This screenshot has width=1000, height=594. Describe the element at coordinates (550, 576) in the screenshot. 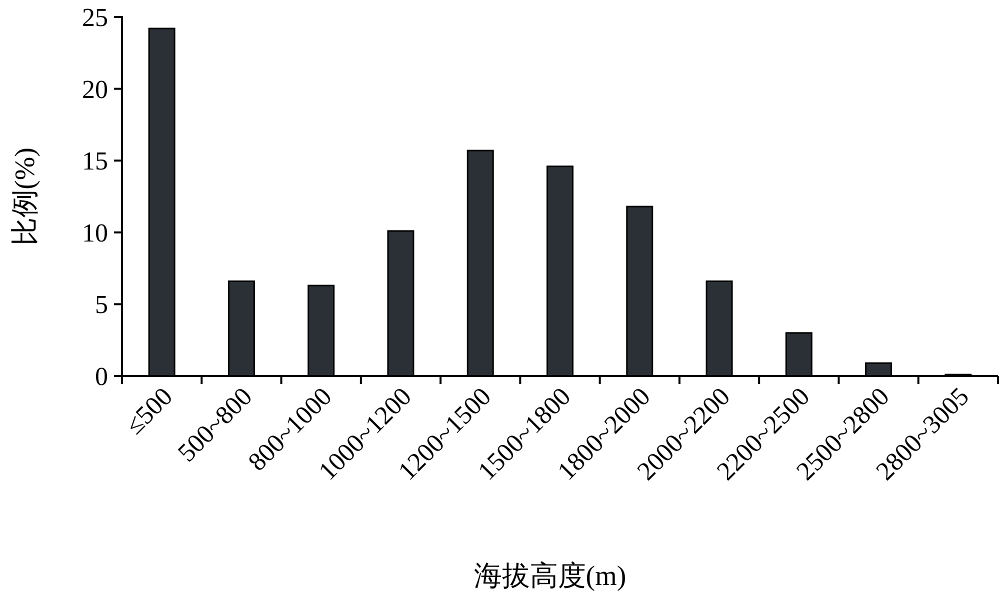

I see `x-axis-title: 海拔高度(m)` at that location.